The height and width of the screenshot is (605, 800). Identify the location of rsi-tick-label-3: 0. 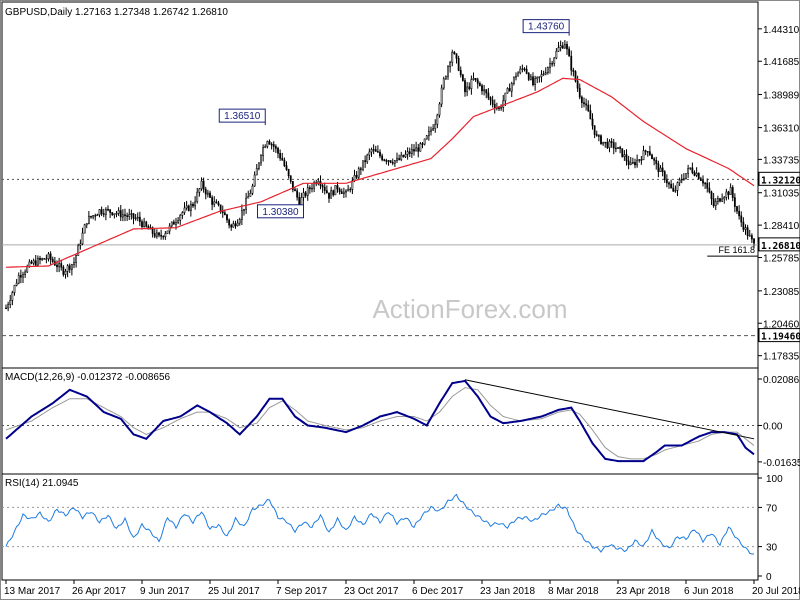
(769, 577).